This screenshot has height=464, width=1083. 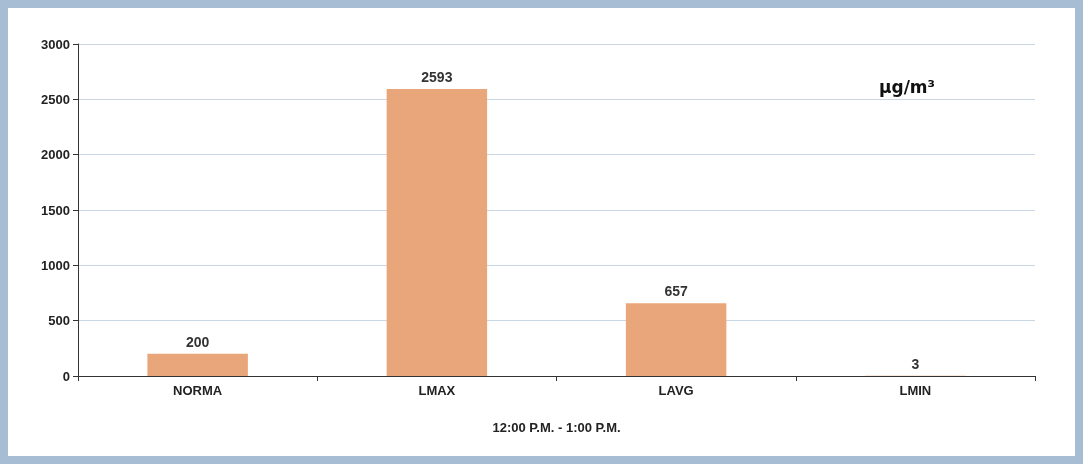 What do you see at coordinates (915, 363) in the screenshot?
I see `data-label: 3` at bounding box center [915, 363].